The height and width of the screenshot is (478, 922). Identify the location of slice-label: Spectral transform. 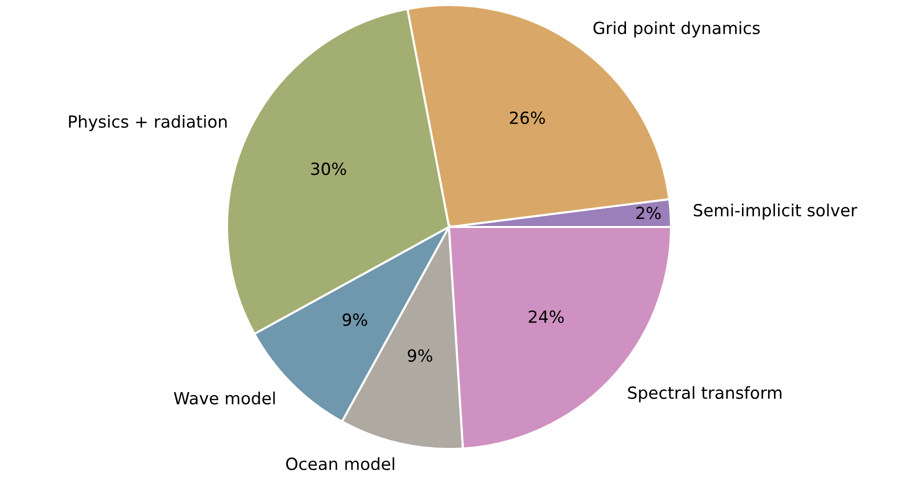
(705, 394).